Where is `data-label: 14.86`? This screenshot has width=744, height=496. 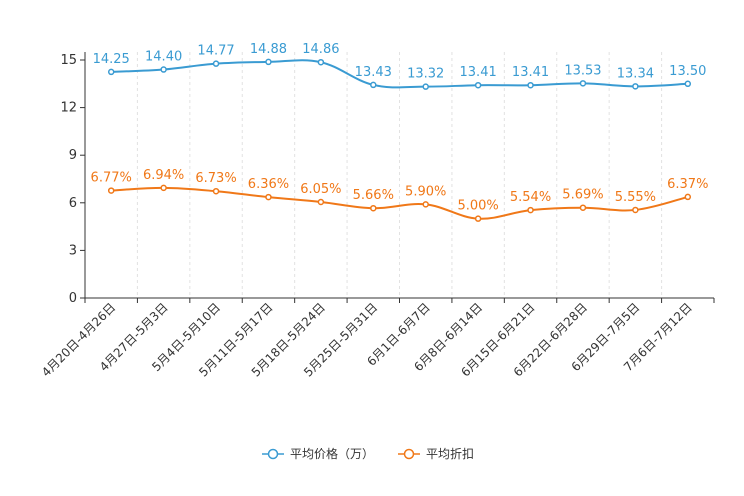 data-label: 14.86 is located at coordinates (320, 49).